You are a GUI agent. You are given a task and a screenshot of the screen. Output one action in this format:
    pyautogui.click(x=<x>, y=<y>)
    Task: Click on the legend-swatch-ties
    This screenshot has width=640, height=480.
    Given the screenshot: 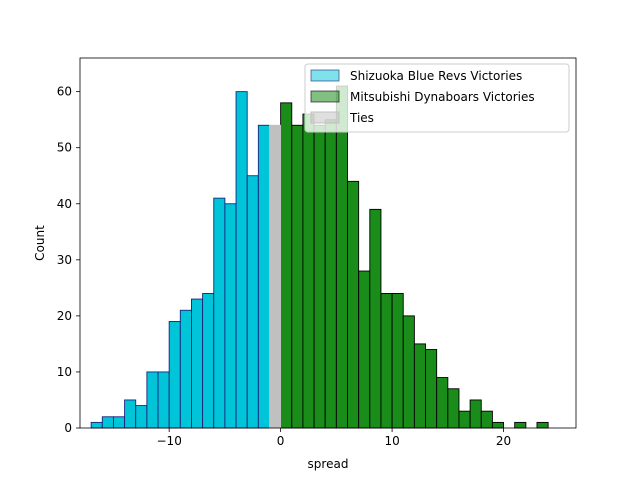 What is the action you would take?
    pyautogui.click(x=325, y=117)
    